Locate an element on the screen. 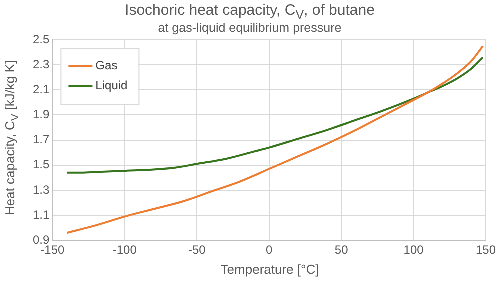 The image size is (500, 283). x-tick-label: -100 is located at coordinates (125, 250).